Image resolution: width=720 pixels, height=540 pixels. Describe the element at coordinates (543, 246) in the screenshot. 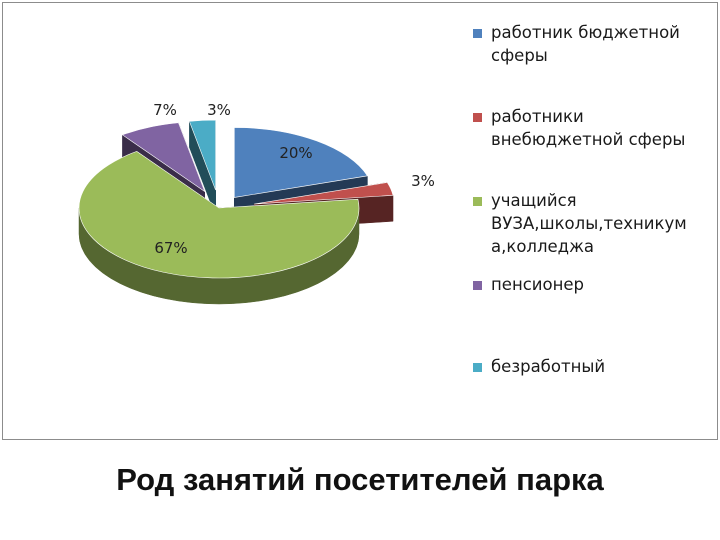

I see `legend-label-line: а,колледжа` at that location.